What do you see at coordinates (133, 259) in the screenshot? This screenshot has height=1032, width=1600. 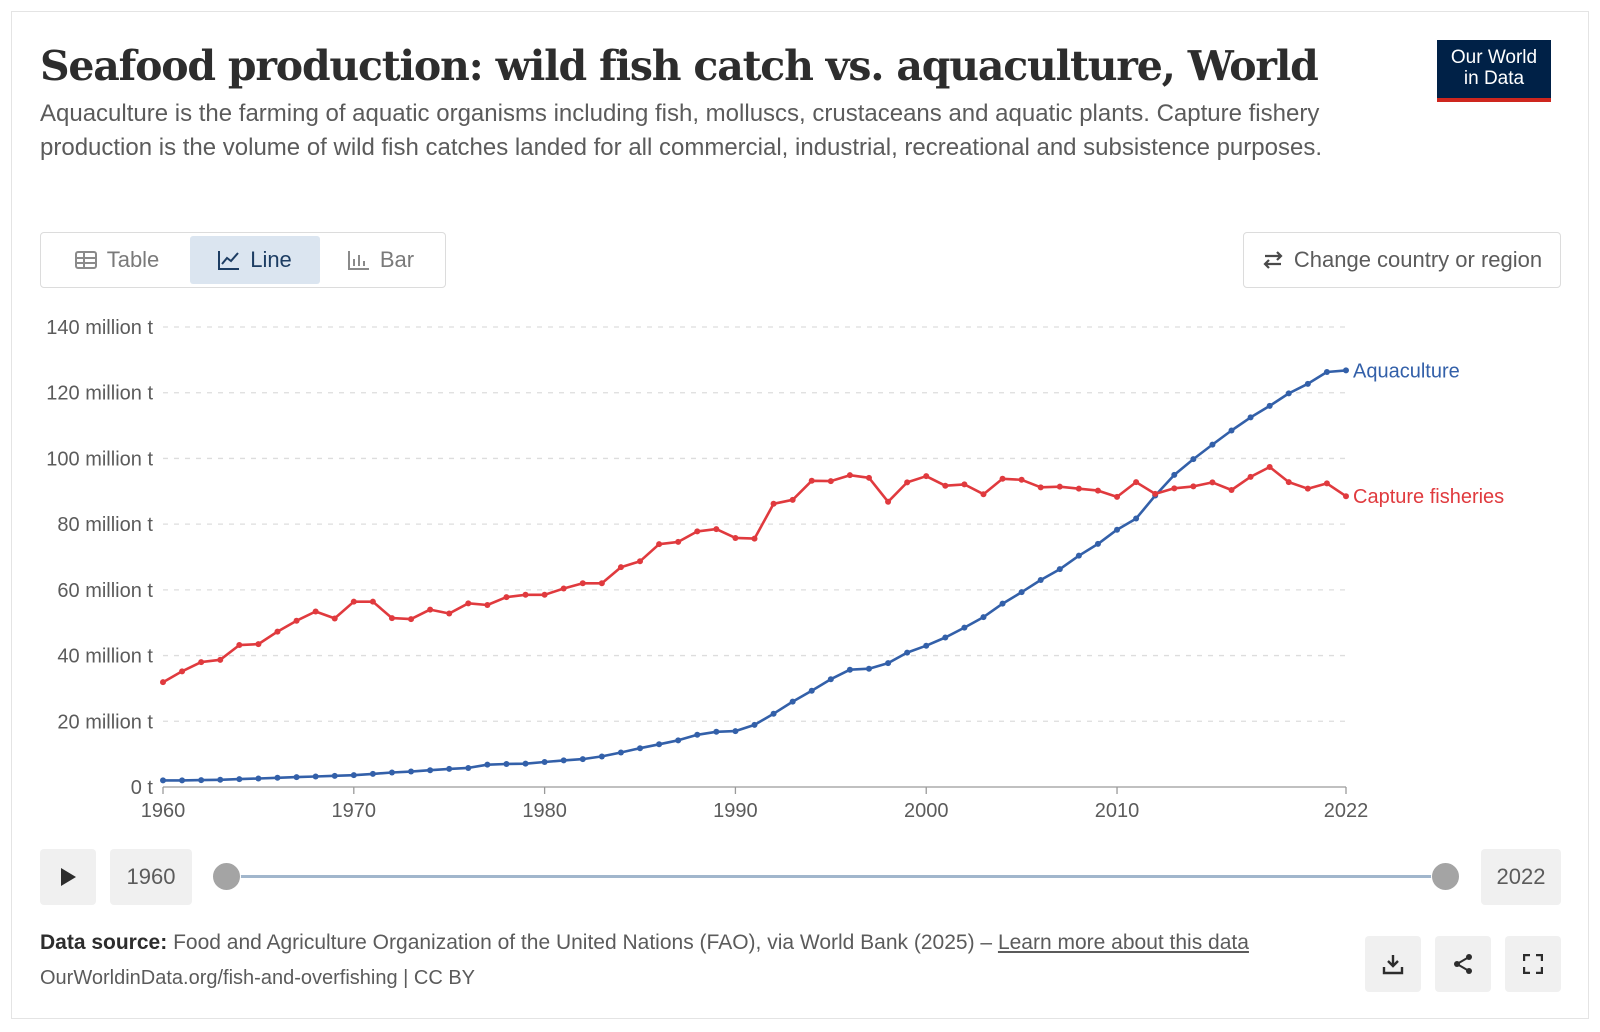 I see `tab-table-label: Table` at bounding box center [133, 259].